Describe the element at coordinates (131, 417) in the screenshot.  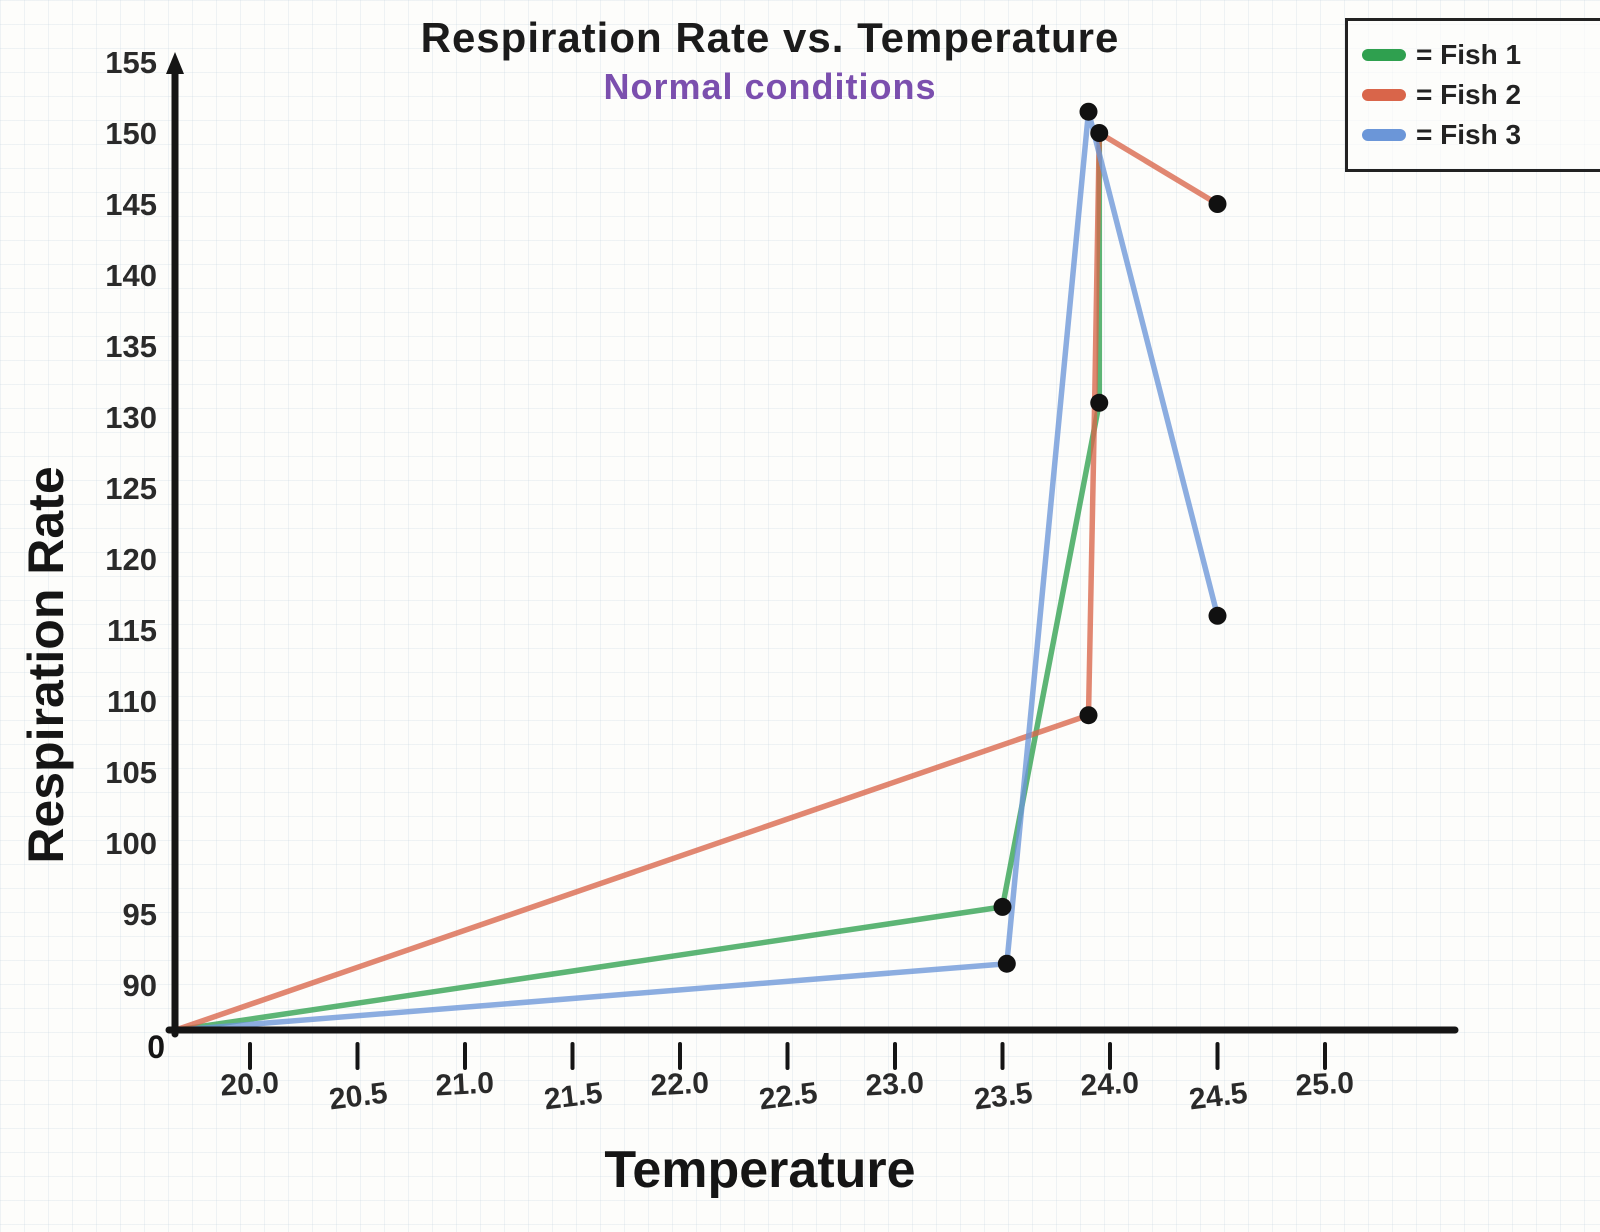
I see `y-tick-label: 130` at that location.